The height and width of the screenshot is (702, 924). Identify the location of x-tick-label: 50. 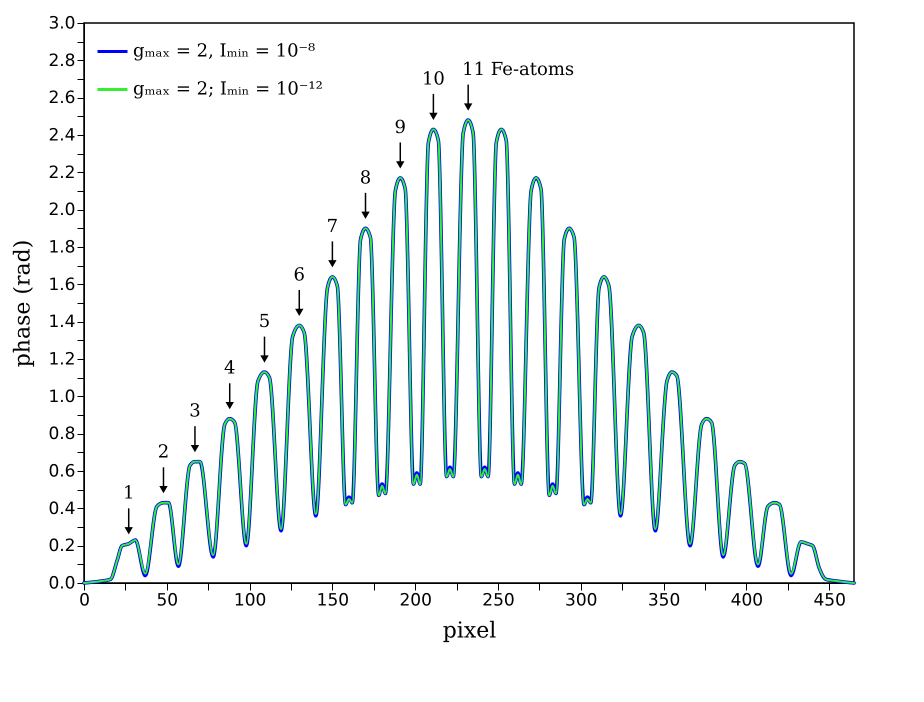
(167, 600).